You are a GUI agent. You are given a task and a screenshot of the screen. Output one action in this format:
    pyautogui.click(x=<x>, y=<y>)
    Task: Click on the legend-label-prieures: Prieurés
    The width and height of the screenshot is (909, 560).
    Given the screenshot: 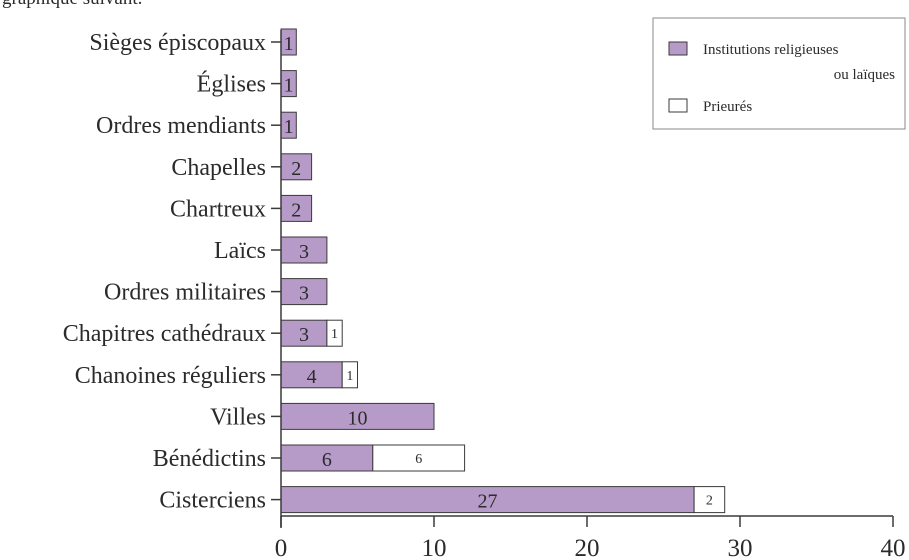 What is the action you would take?
    pyautogui.click(x=727, y=107)
    